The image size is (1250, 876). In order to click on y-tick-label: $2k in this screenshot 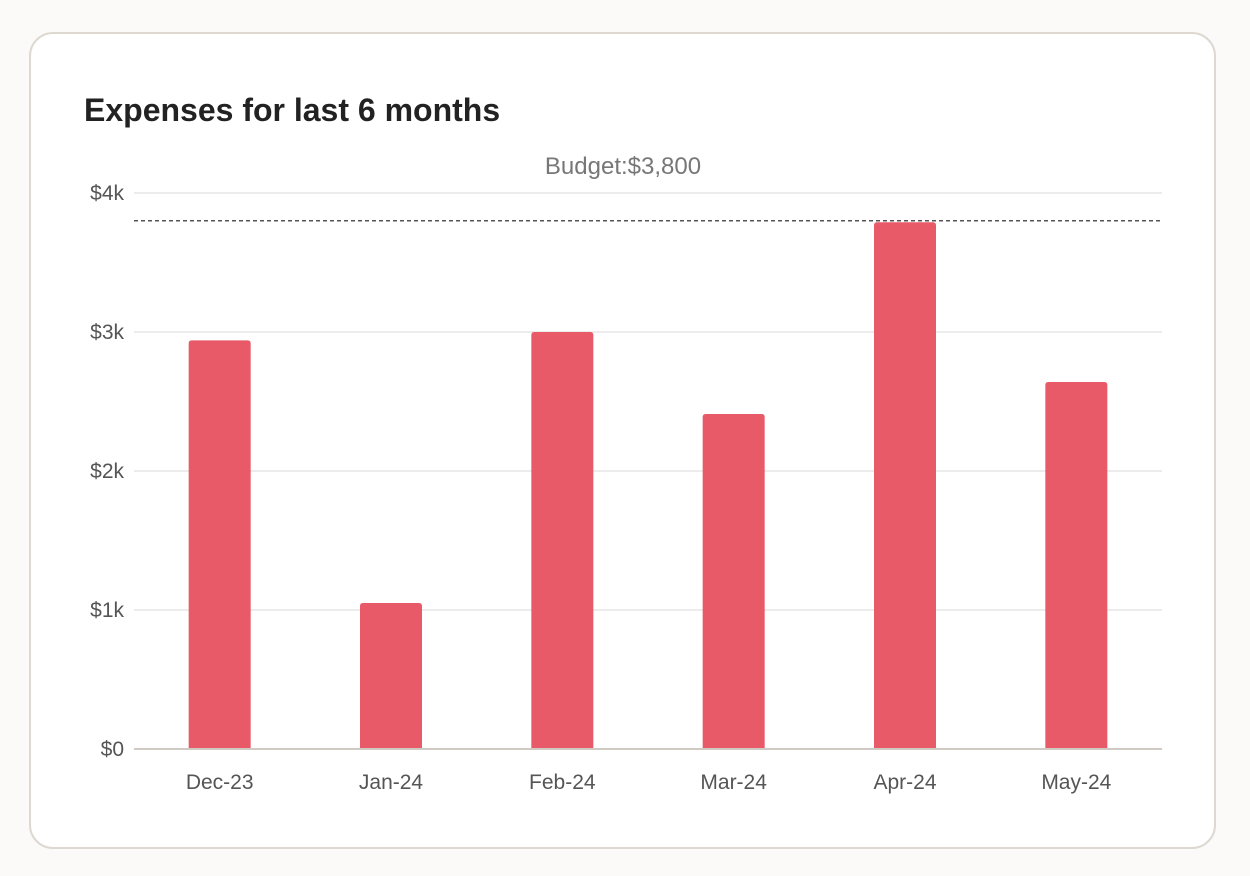, I will do `click(107, 471)`.